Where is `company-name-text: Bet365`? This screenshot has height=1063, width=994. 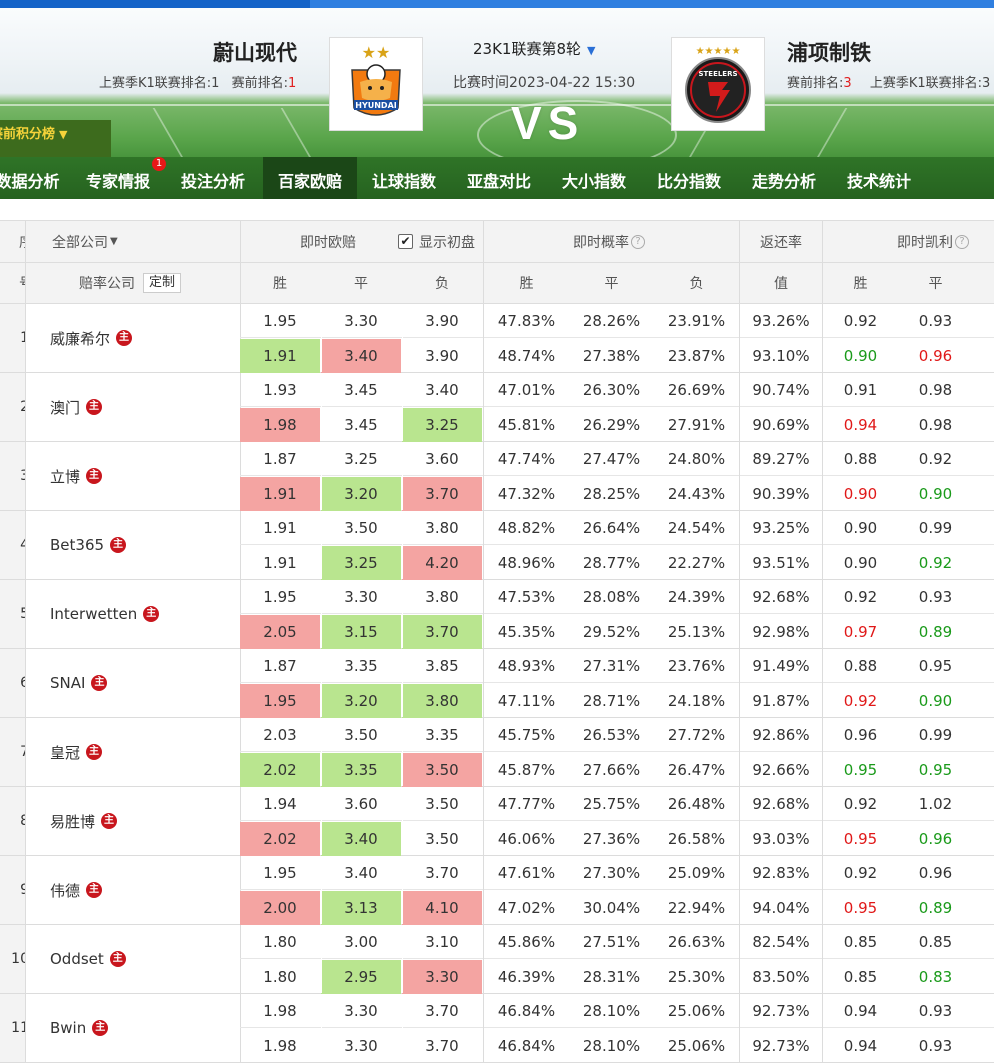 company-name-text: Bet365 is located at coordinates (77, 545).